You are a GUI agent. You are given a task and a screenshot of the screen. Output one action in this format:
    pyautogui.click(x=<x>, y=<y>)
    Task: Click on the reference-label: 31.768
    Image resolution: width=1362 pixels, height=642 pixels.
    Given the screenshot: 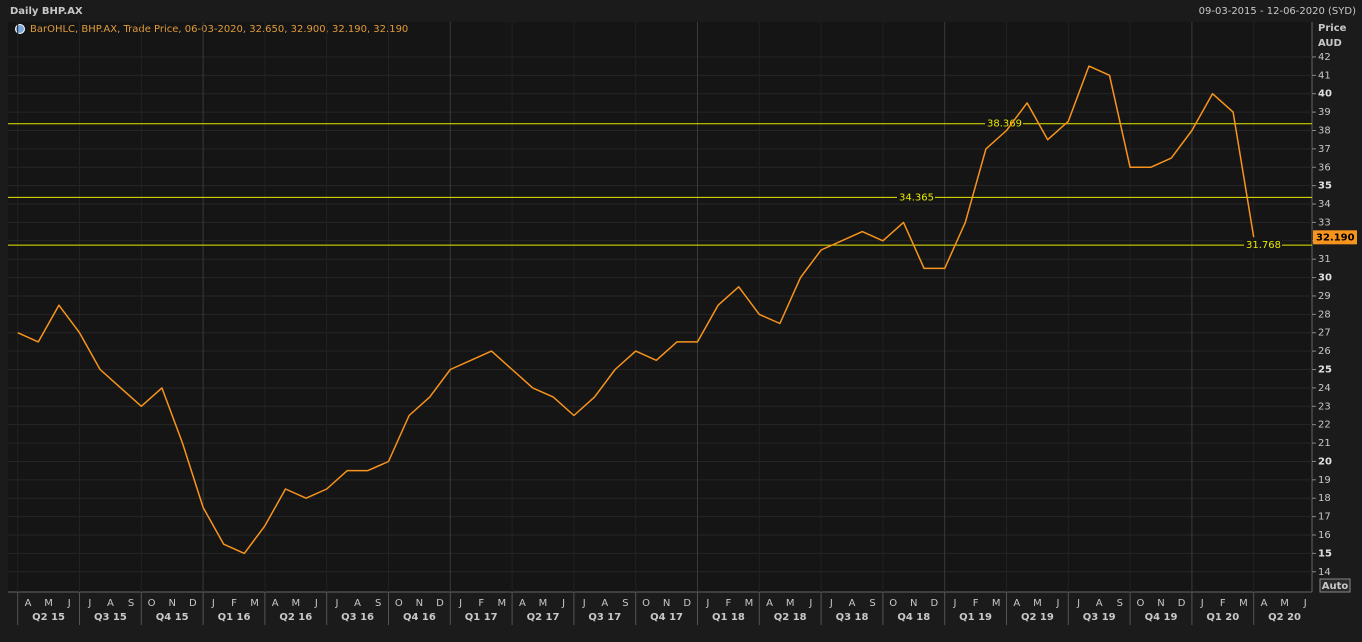 What is the action you would take?
    pyautogui.click(x=1263, y=245)
    